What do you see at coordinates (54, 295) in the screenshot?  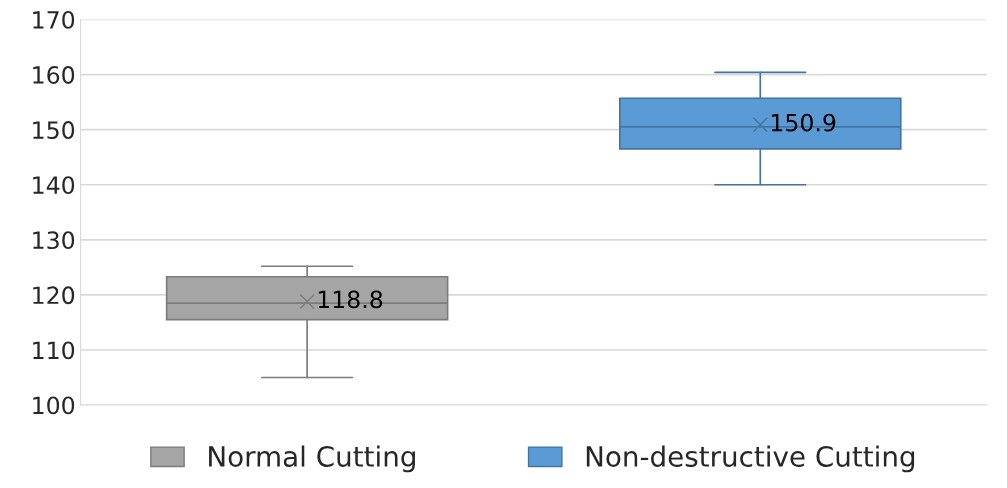 I see `y-tick-label: 120` at bounding box center [54, 295].